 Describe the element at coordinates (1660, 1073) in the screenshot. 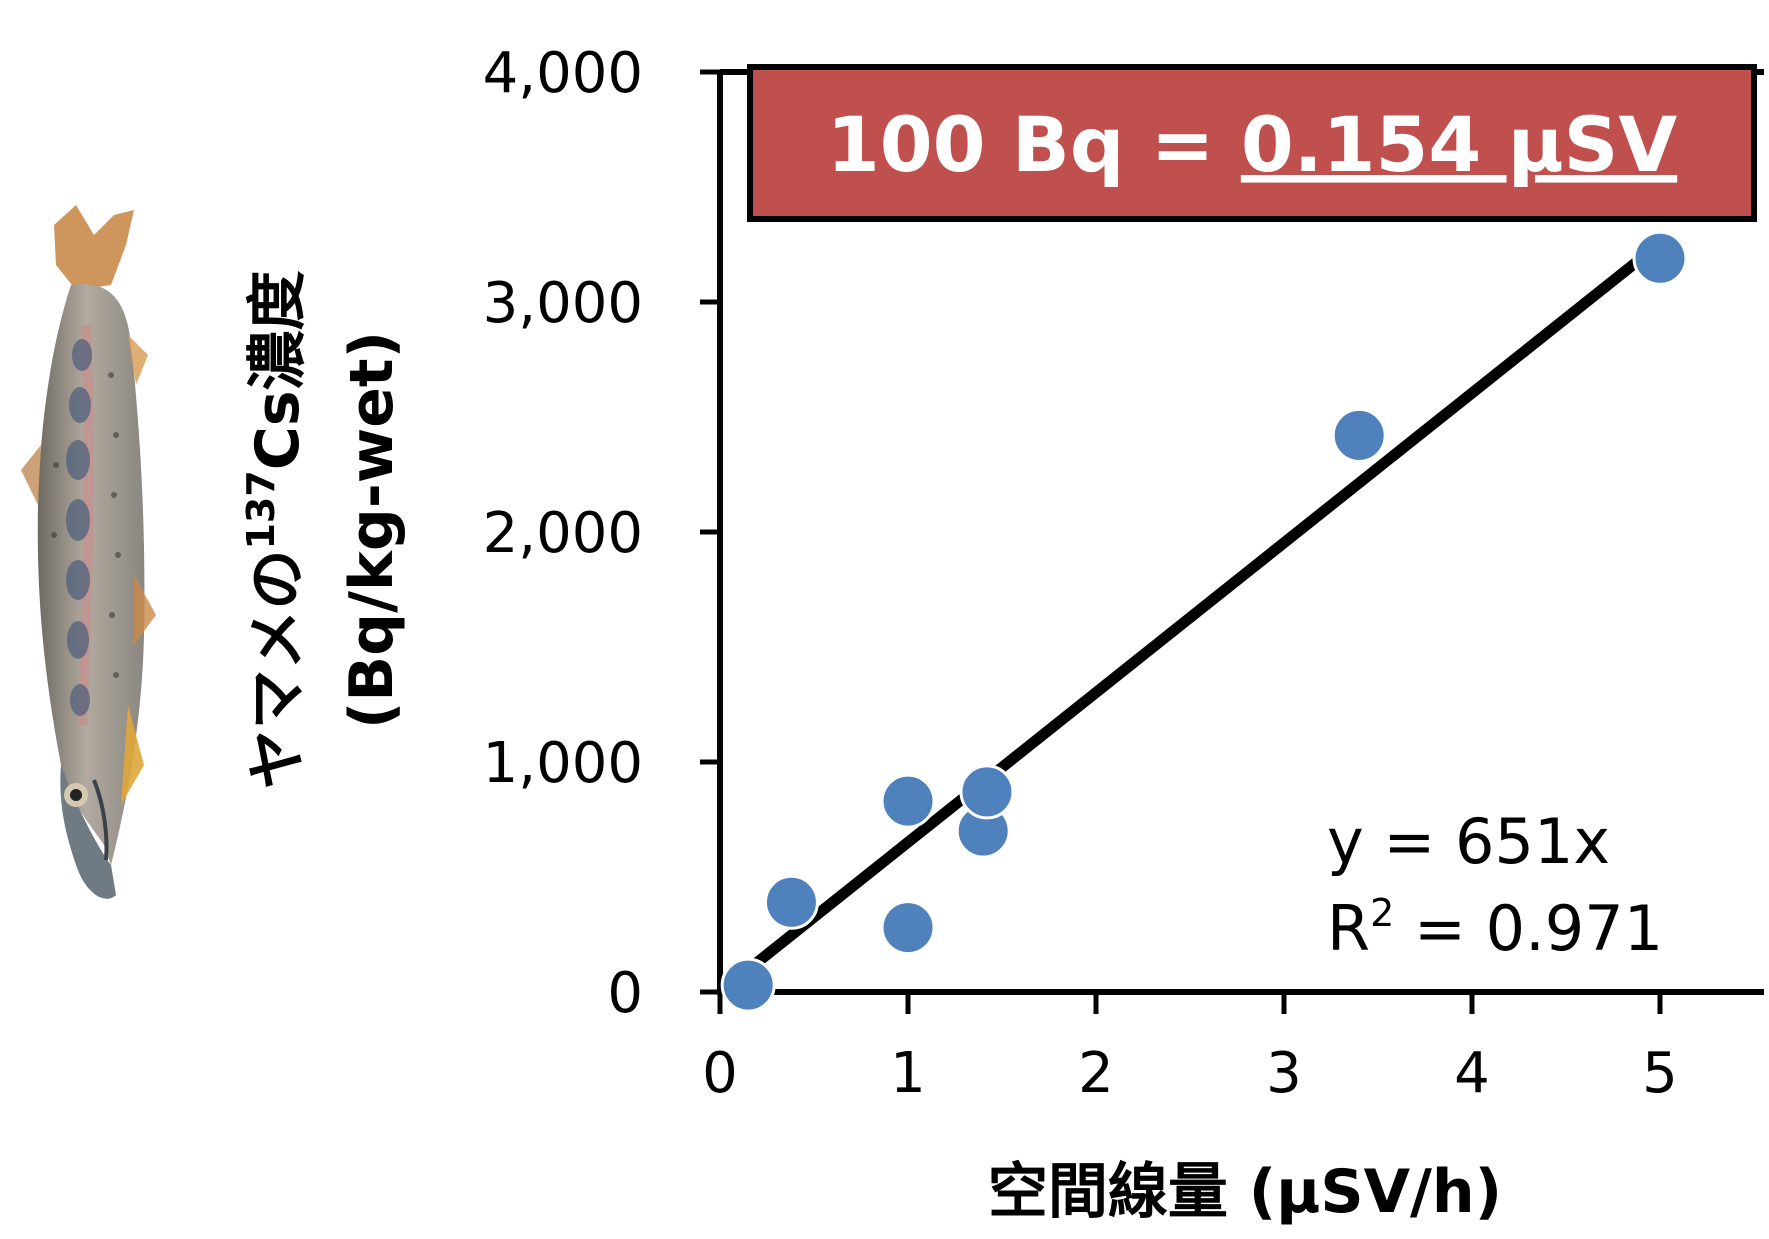

I see `x-tick-label: 5` at that location.